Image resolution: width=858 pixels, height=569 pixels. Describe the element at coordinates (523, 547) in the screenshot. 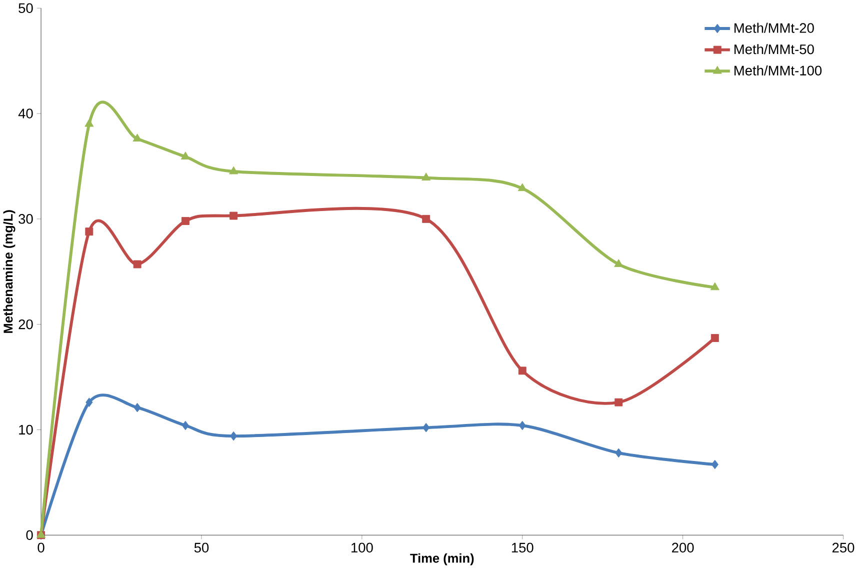

I see `x-tick-label: 150` at that location.